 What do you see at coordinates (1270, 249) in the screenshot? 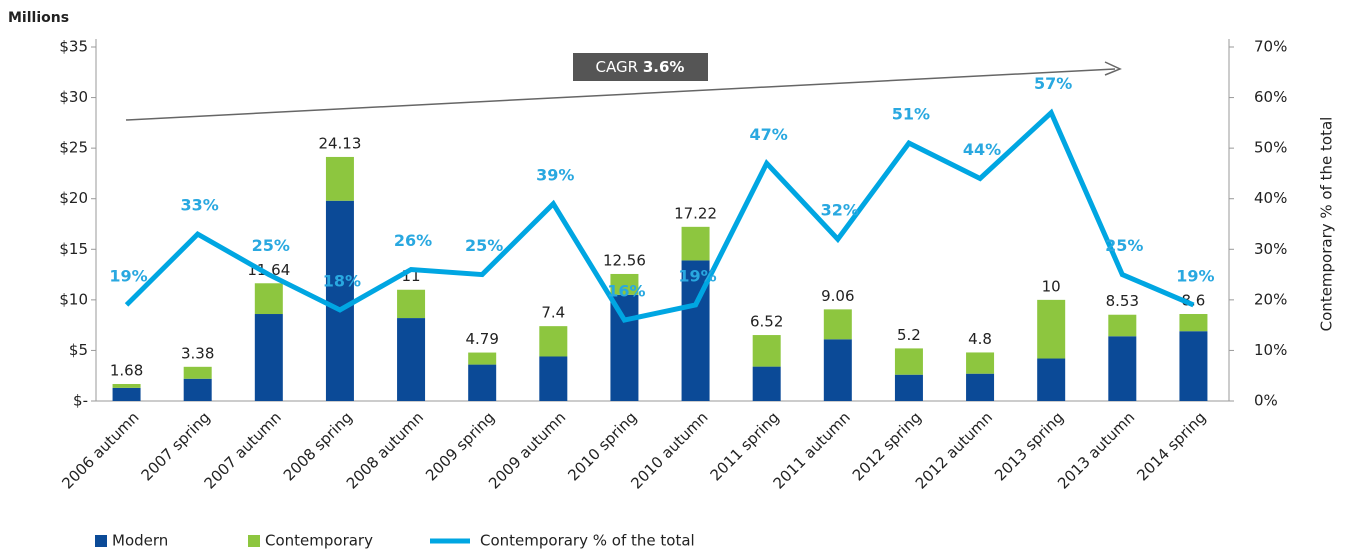
I see `y2-tick-label: 30%` at bounding box center [1270, 249].